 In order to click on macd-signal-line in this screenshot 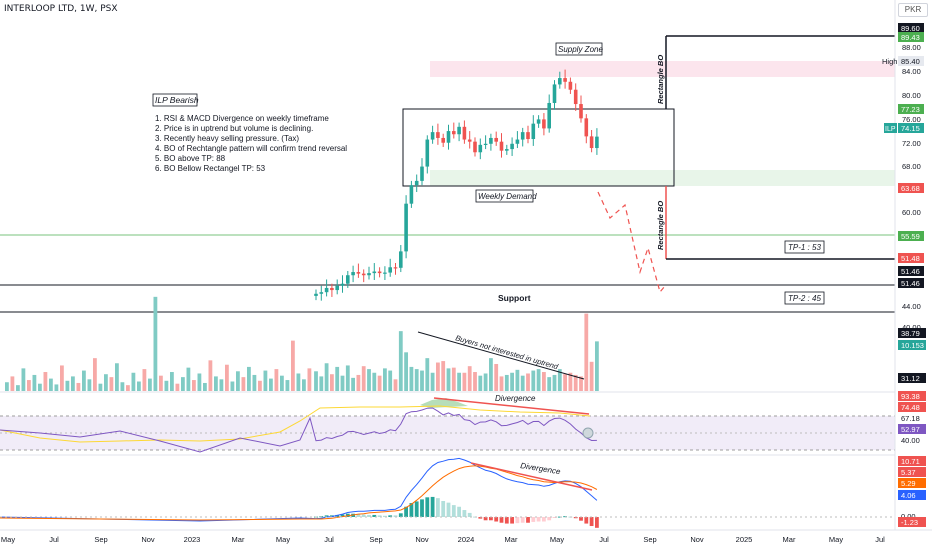, I will do `click(299, 493)`.